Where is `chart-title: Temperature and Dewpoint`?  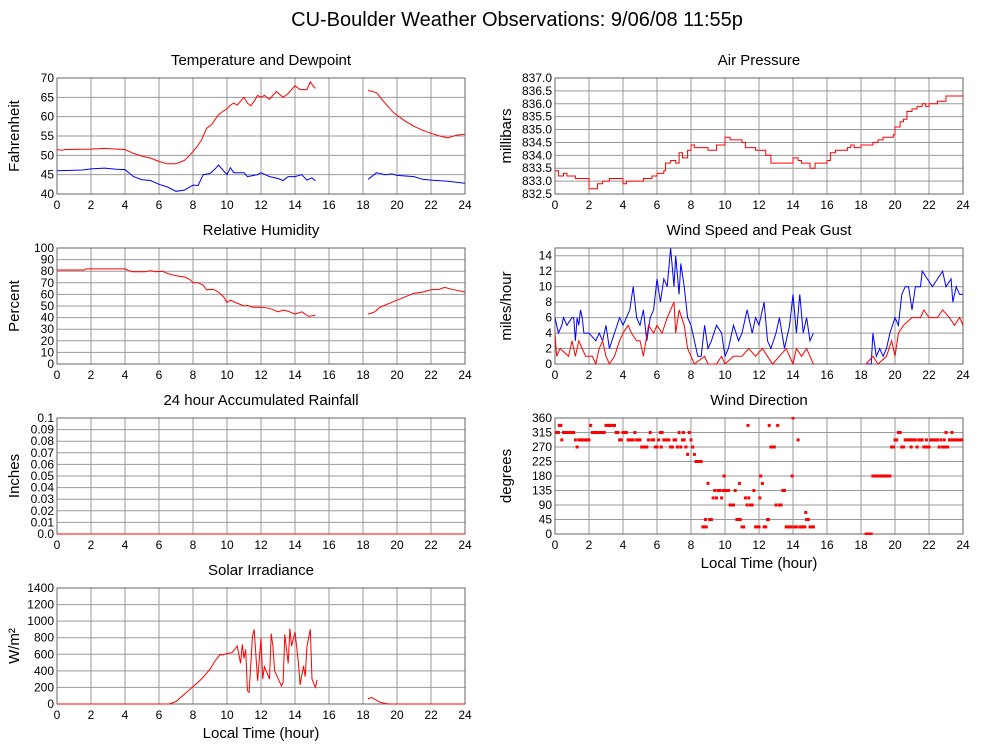
chart-title: Temperature and Dewpoint is located at coordinates (261, 60).